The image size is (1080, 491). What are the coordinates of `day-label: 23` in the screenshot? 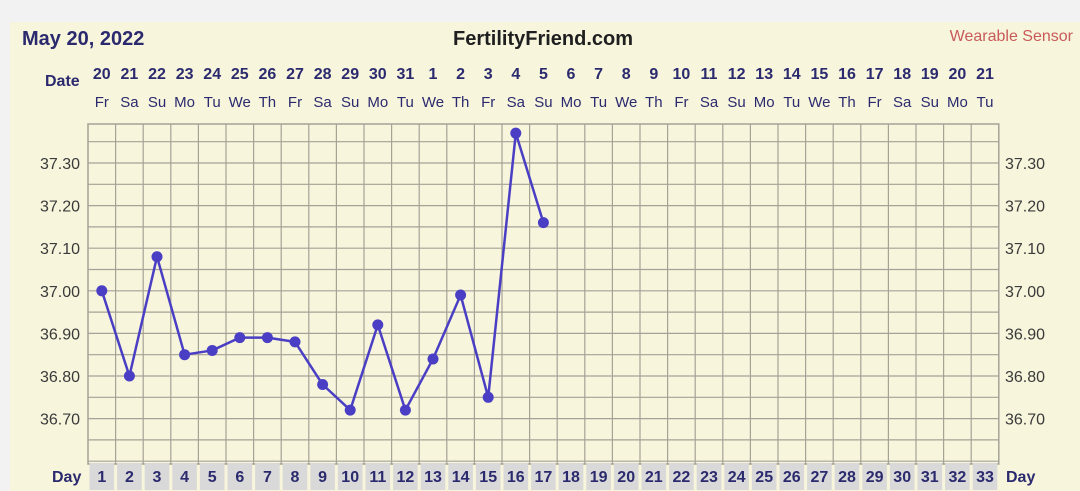 It's located at (709, 477).